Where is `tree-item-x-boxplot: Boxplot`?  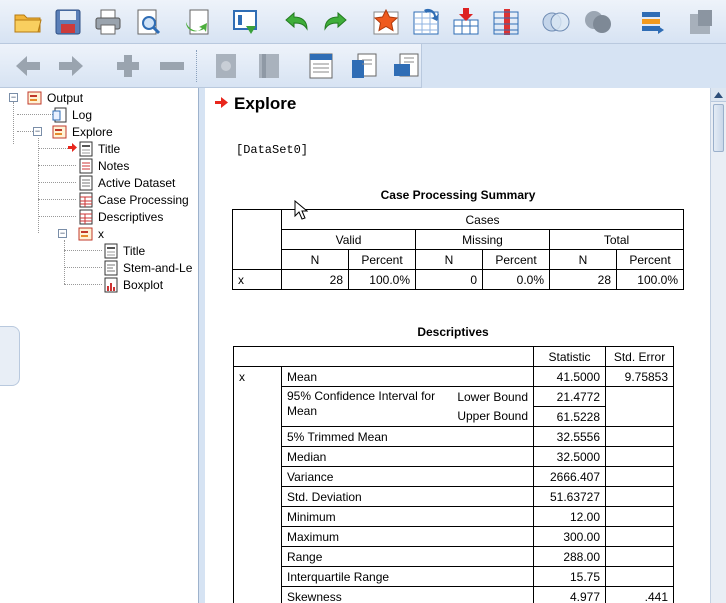
tree-item-x-boxplot: Boxplot is located at coordinates (133, 284).